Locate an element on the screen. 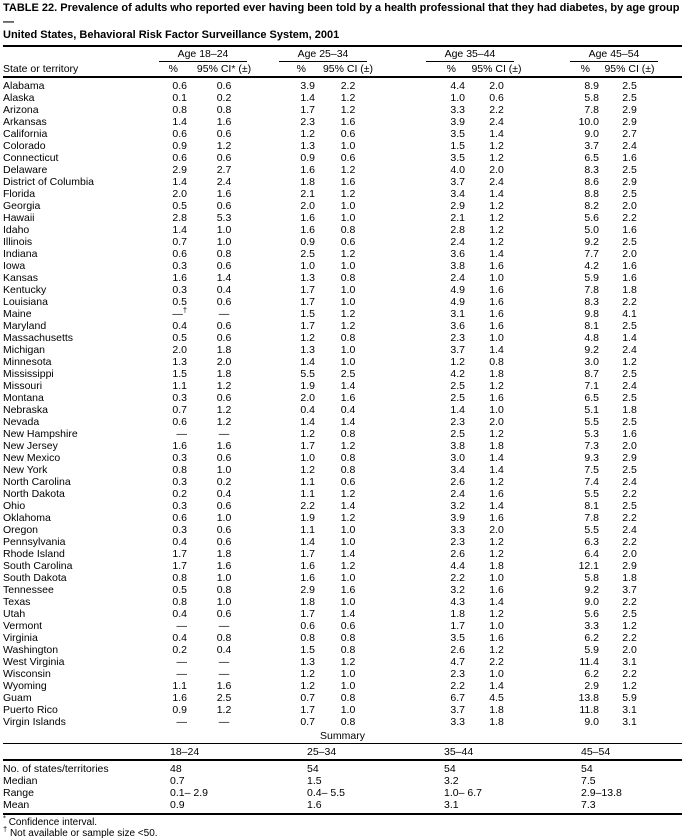  value-cell: 7.8 is located at coordinates (591, 289).